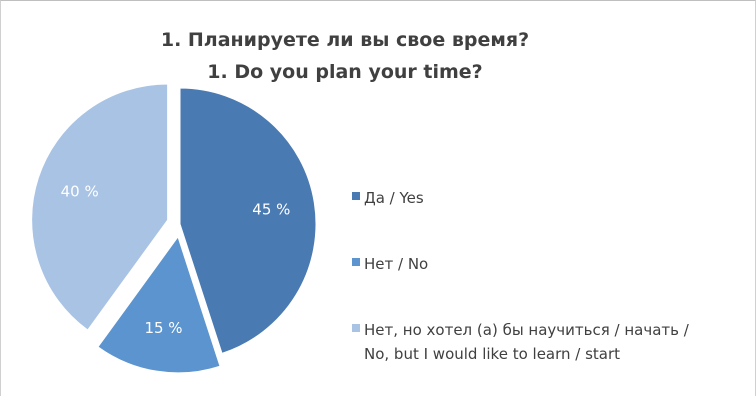  What do you see at coordinates (159, 304) in the screenshot?
I see `pie-slice-no` at bounding box center [159, 304].